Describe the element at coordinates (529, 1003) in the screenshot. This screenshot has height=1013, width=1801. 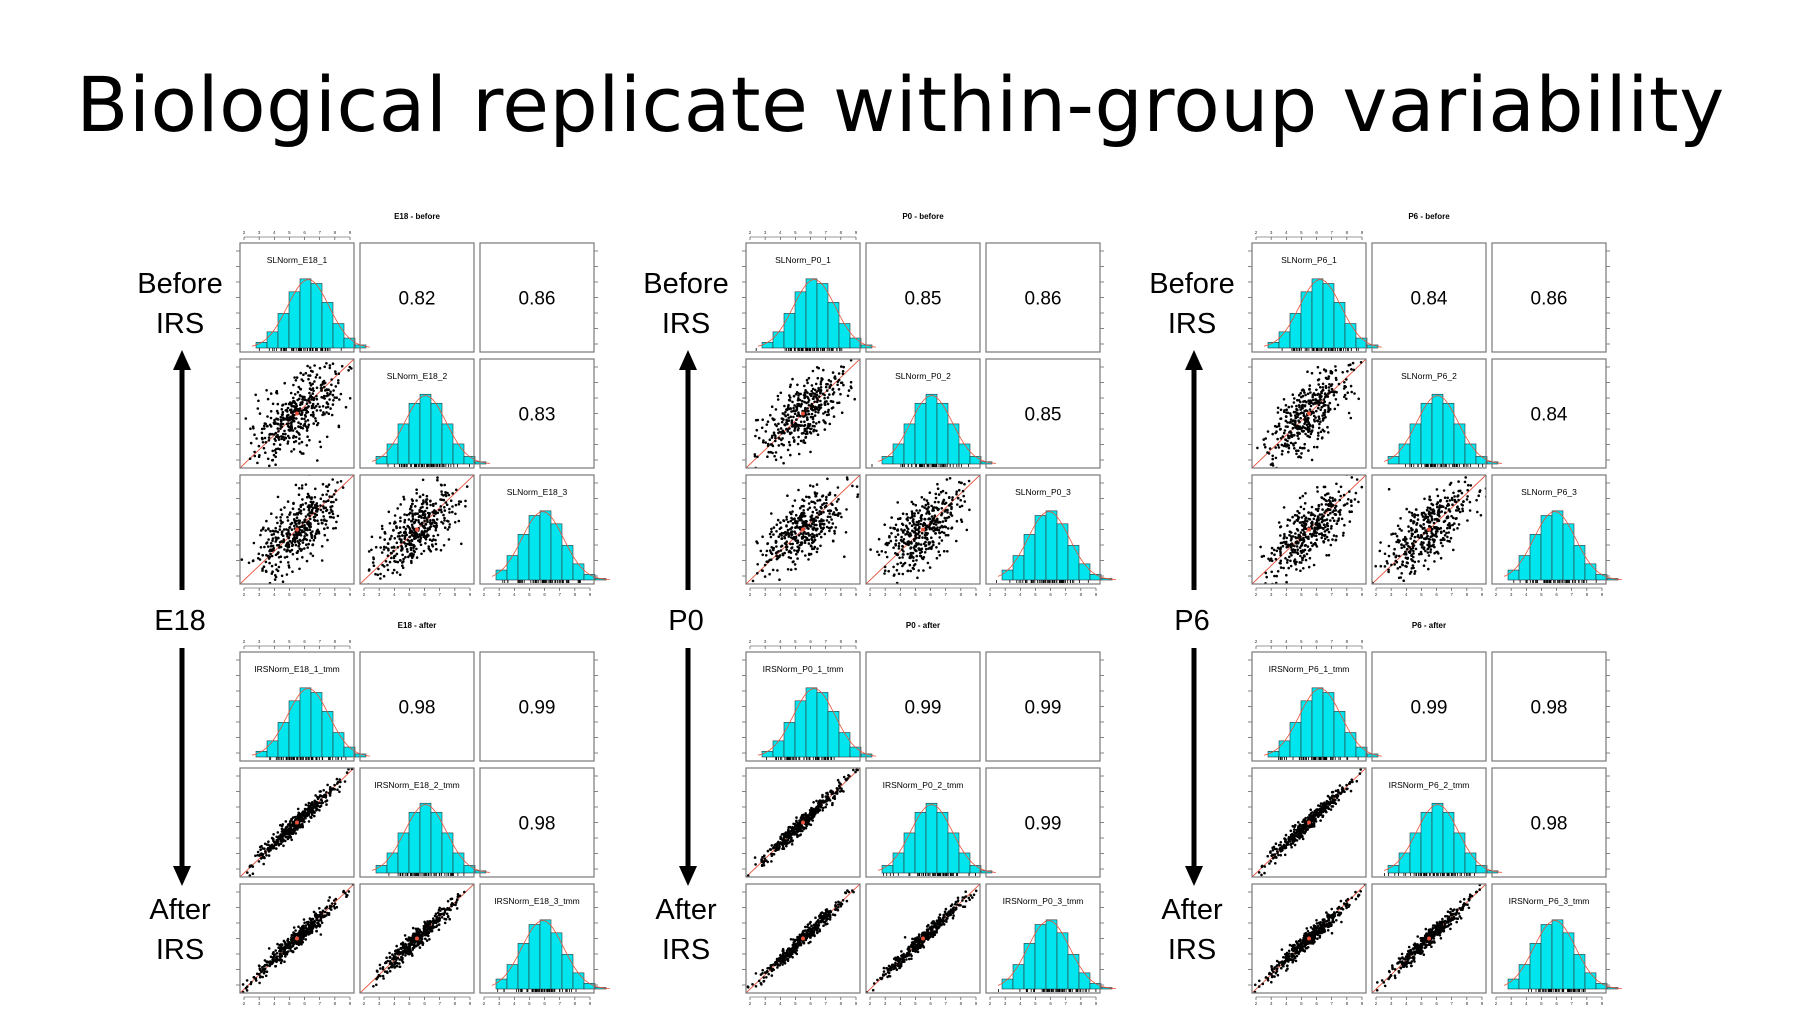
I see `bottom-axis-tick-label: 5` at that location.